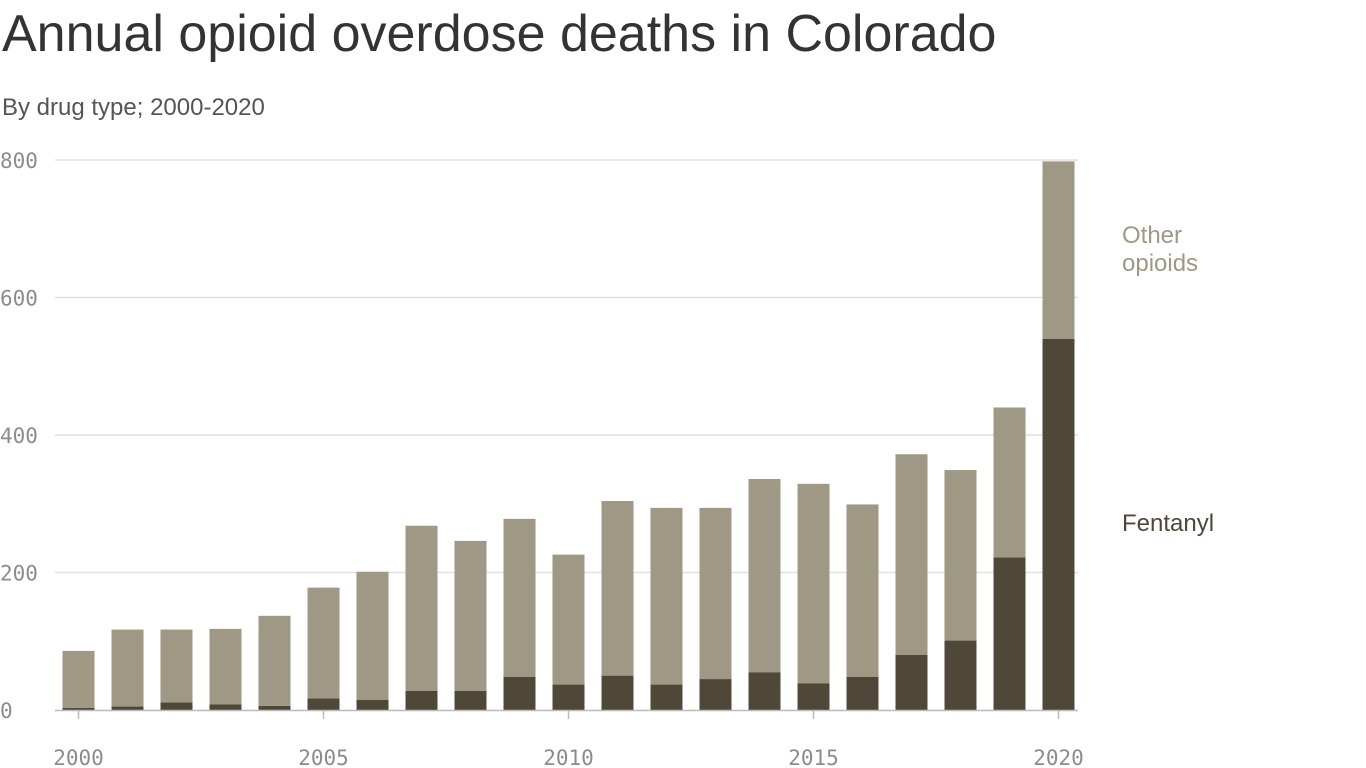  I want to click on bar-other-opioids-2004, so click(274, 660).